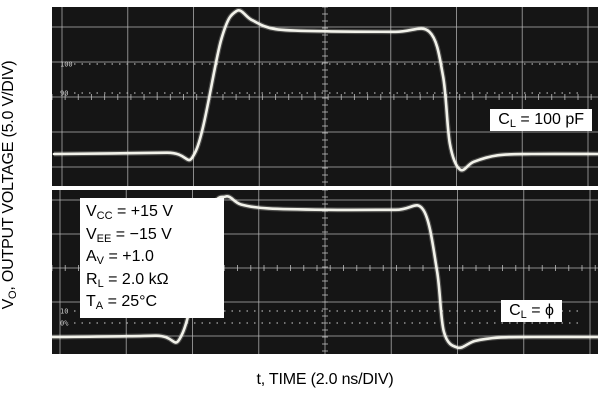 The width and height of the screenshot is (598, 399). What do you see at coordinates (13, 294) in the screenshot?
I see `y-axis-label-sub: O` at bounding box center [13, 294].